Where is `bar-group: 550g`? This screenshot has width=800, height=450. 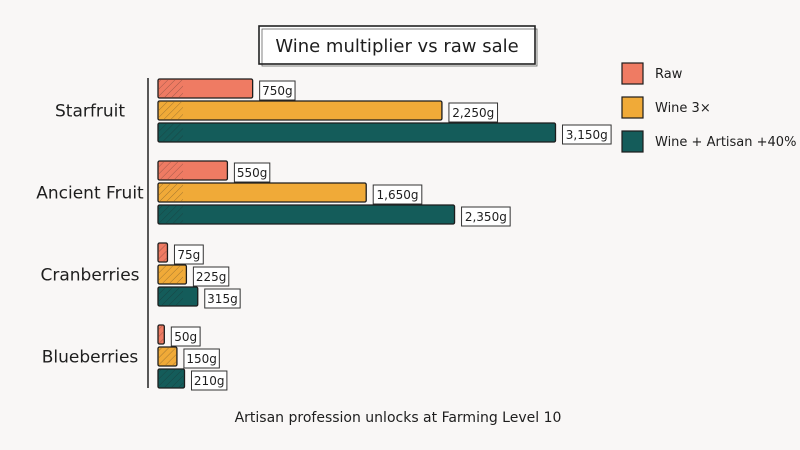
bar-group: 550g is located at coordinates (214, 171).